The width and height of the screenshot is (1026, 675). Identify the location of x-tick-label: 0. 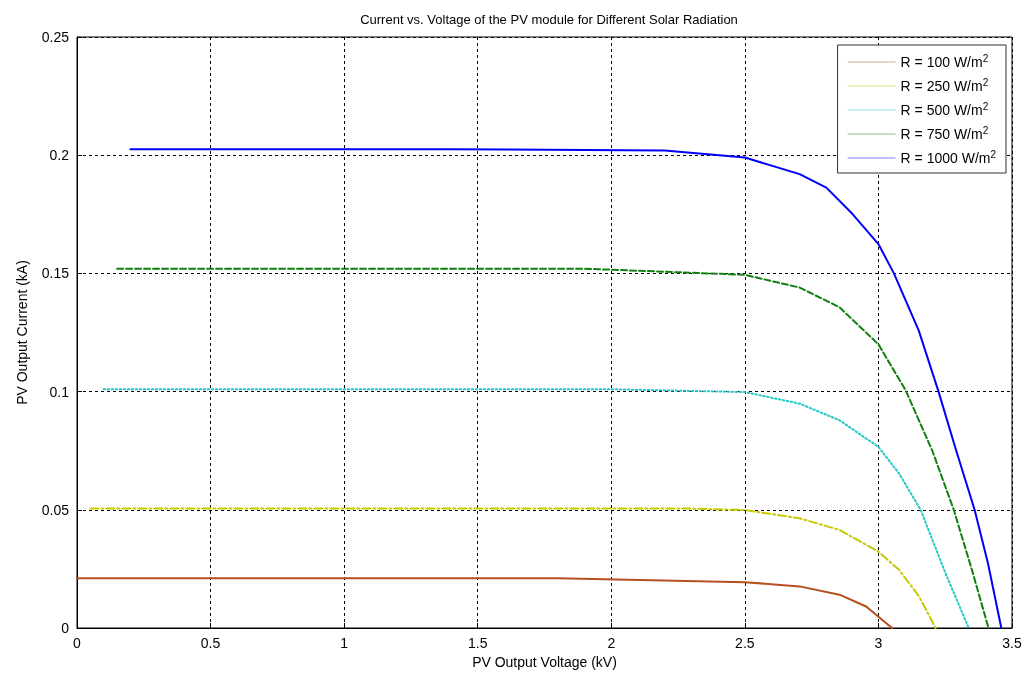
(77, 643).